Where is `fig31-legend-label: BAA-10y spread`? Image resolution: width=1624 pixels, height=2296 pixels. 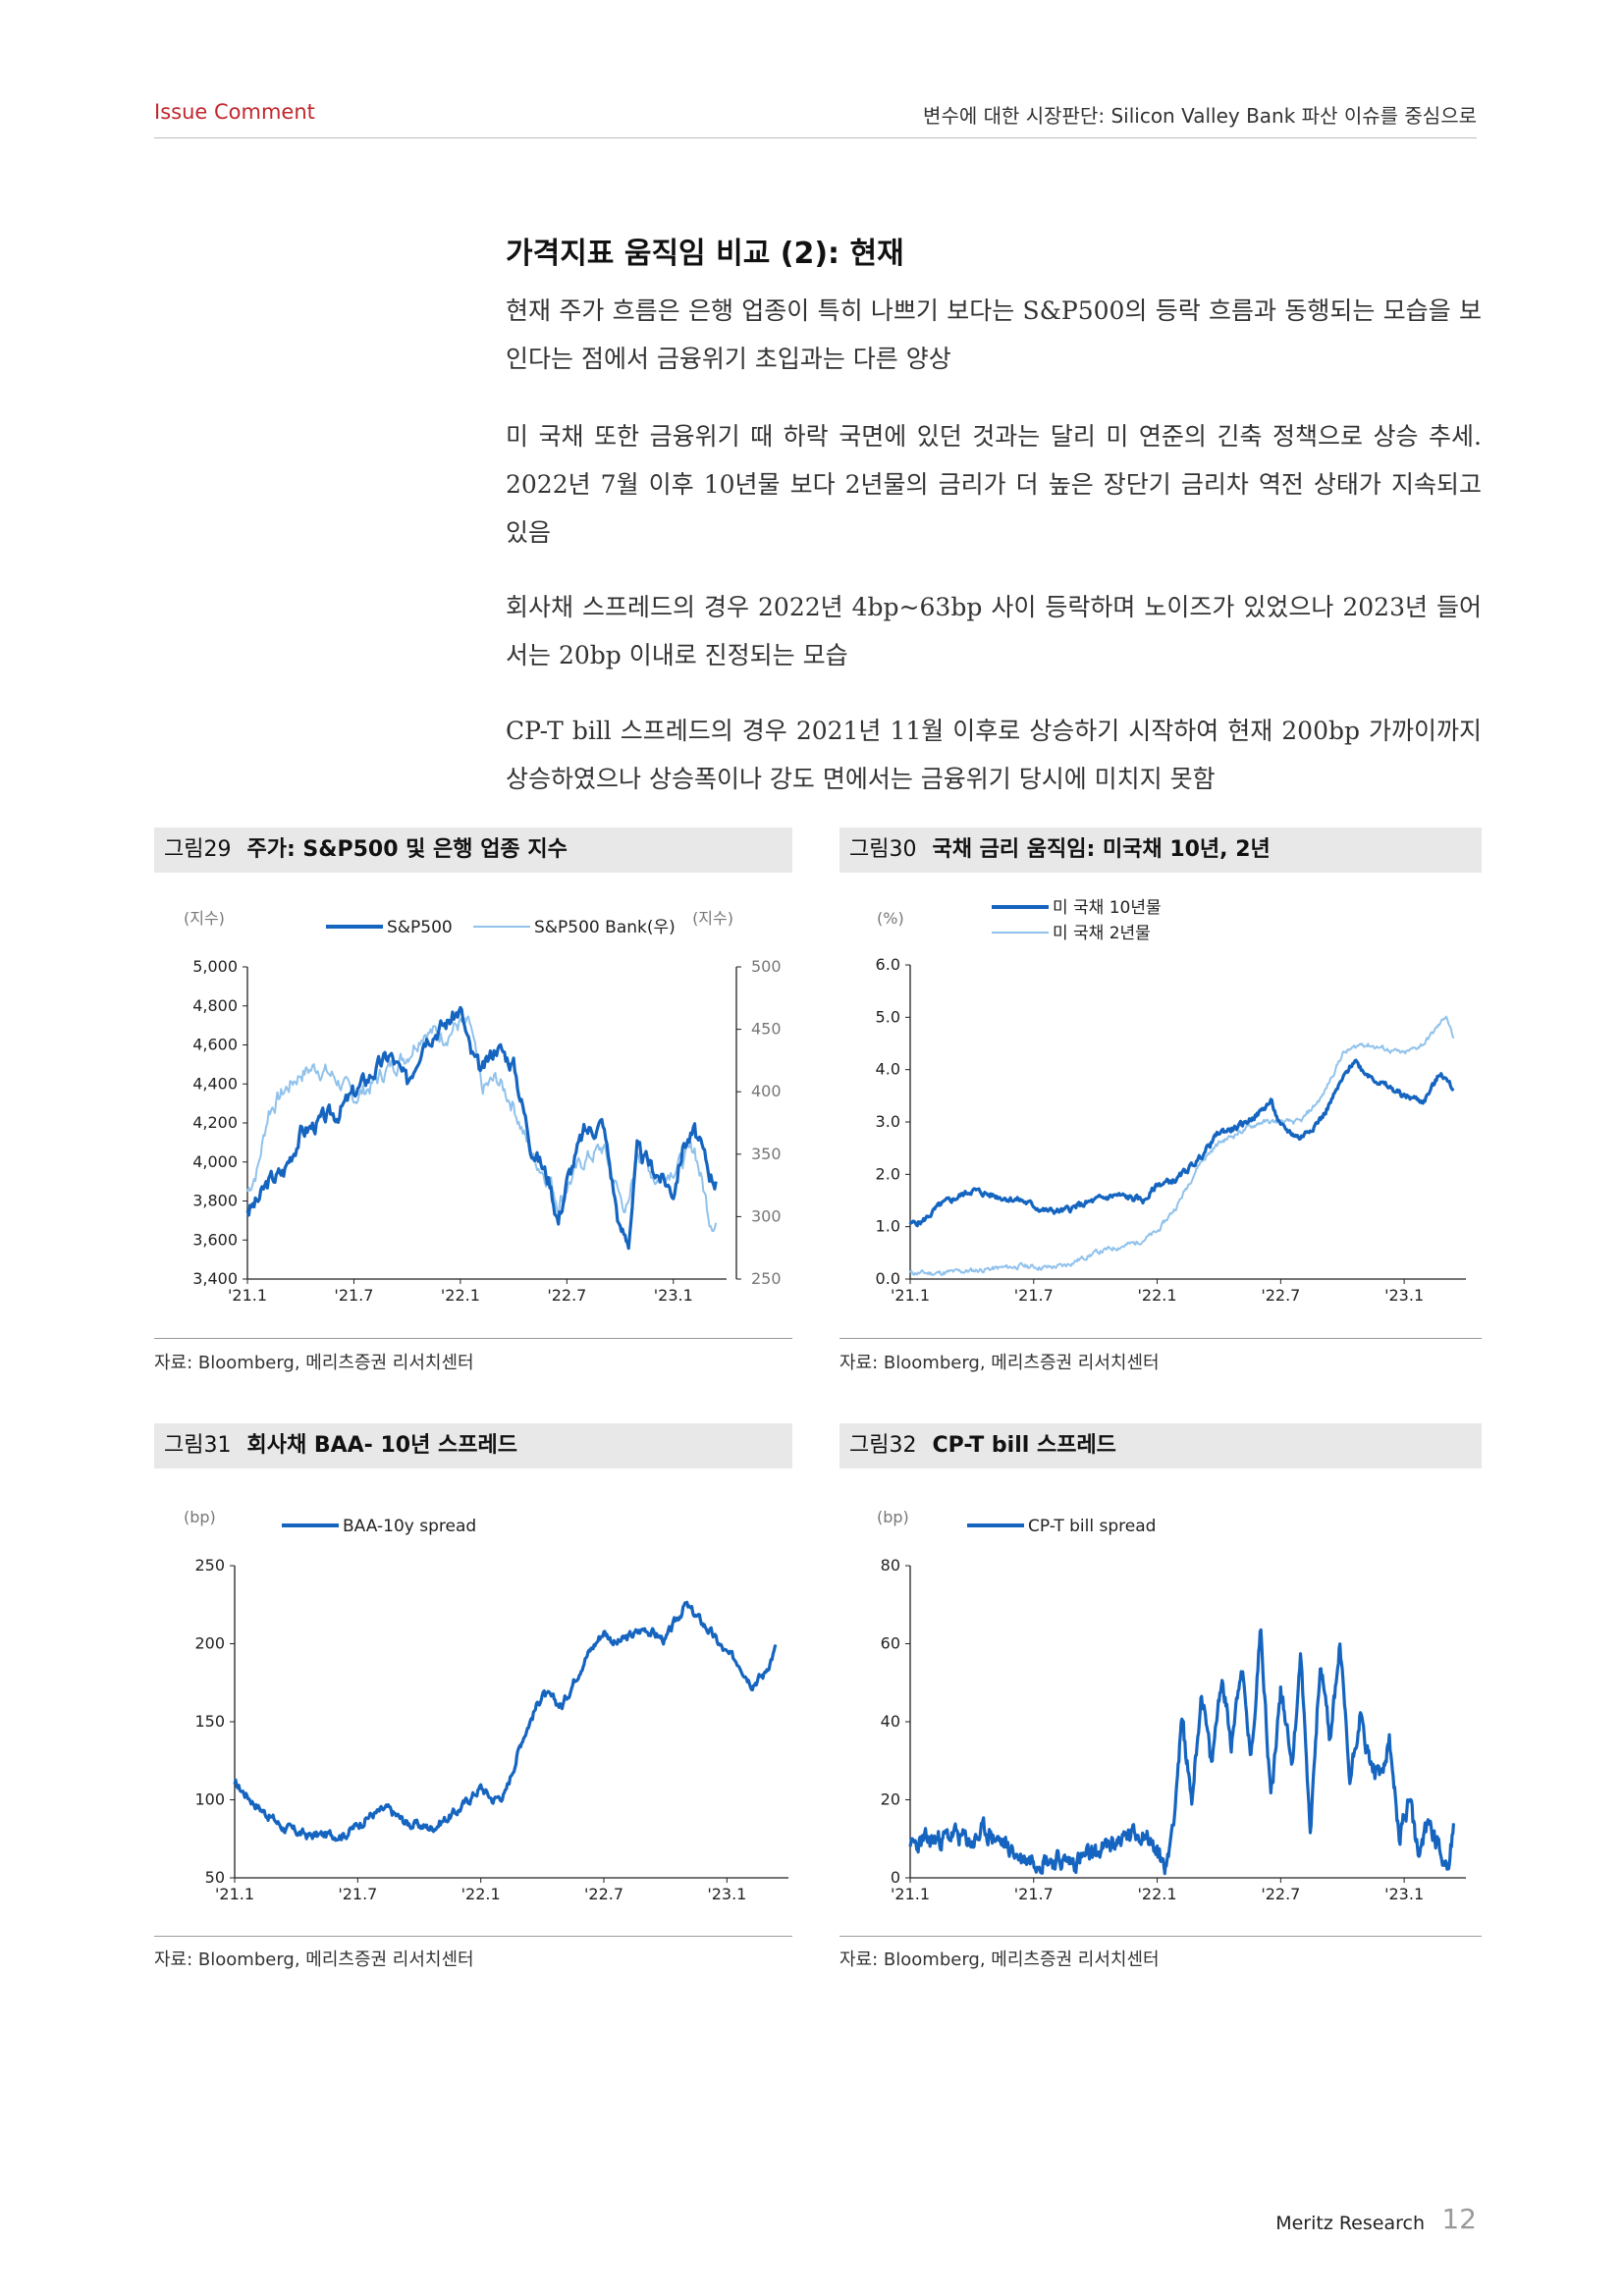
fig31-legend-label: BAA-10y spread is located at coordinates (409, 1526).